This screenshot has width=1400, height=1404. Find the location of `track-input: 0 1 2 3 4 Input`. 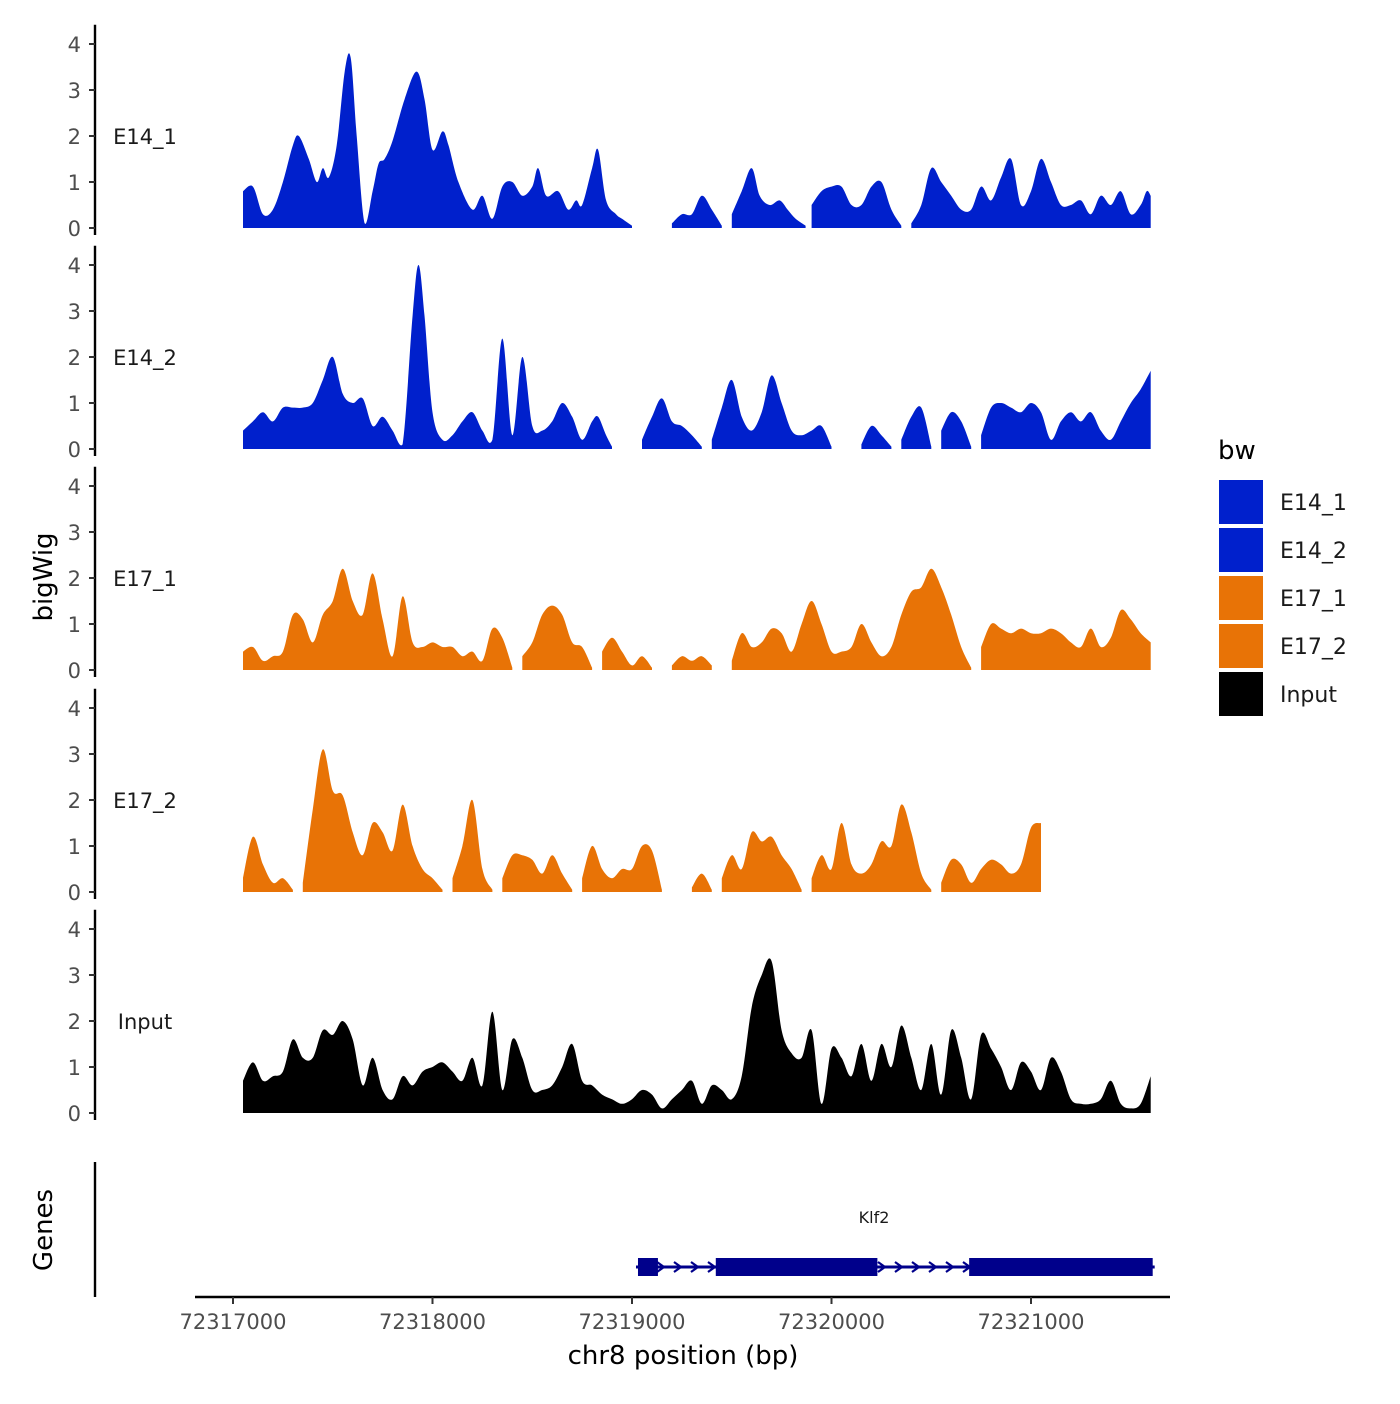

track-input: 0 1 2 3 4 Input is located at coordinates (609, 1017).